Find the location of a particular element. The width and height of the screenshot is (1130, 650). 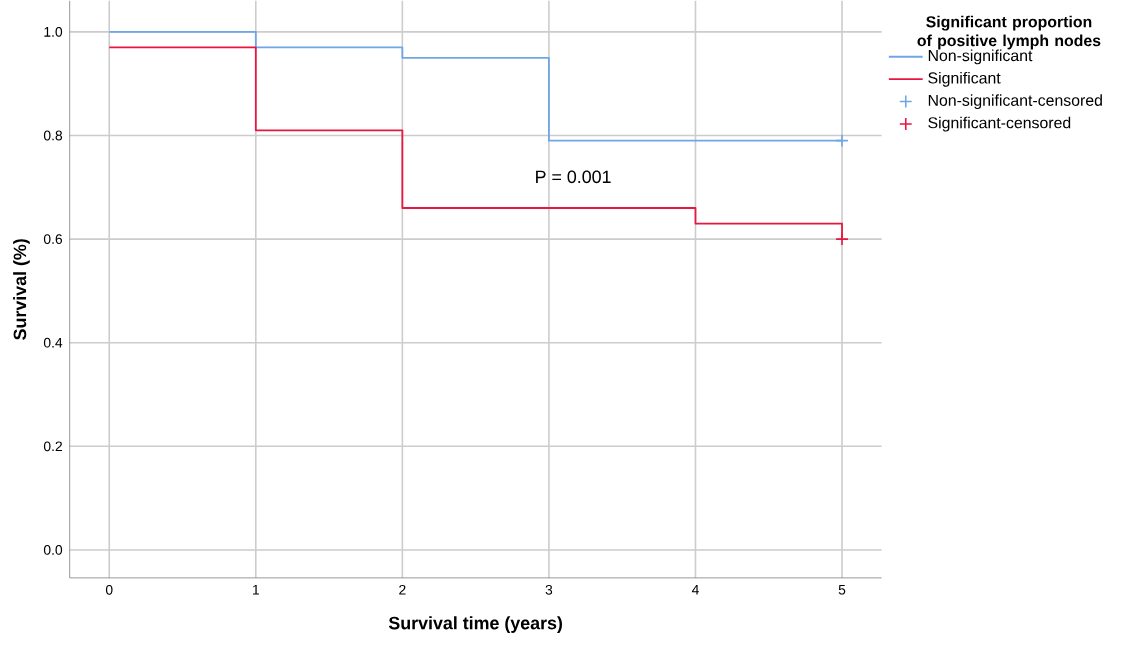

x-axis-title: Survival time (years) is located at coordinates (475, 625).